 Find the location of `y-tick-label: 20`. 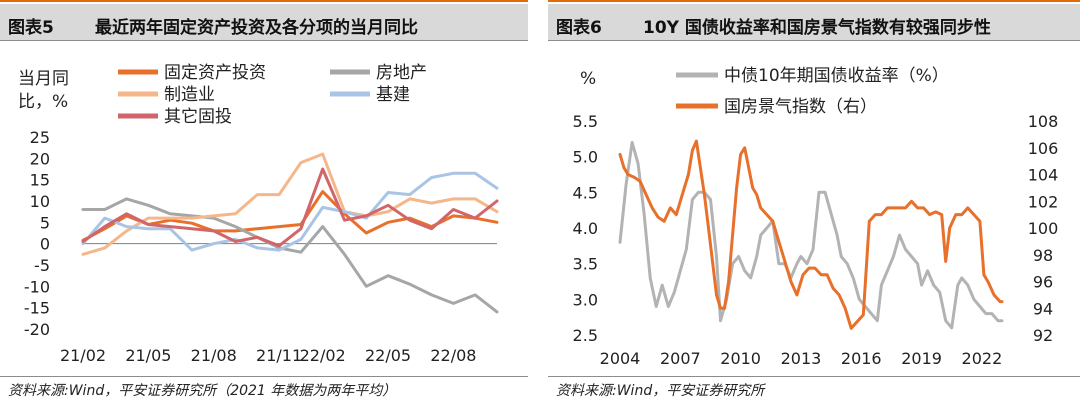

y-tick-label: 20 is located at coordinates (40, 158).